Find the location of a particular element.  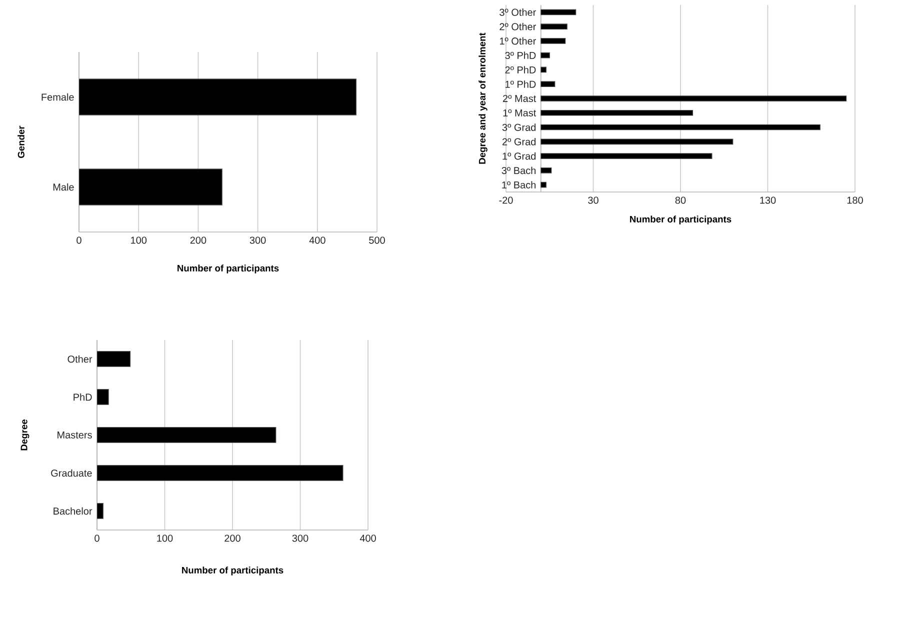

y-tick-label: PhD is located at coordinates (83, 397).